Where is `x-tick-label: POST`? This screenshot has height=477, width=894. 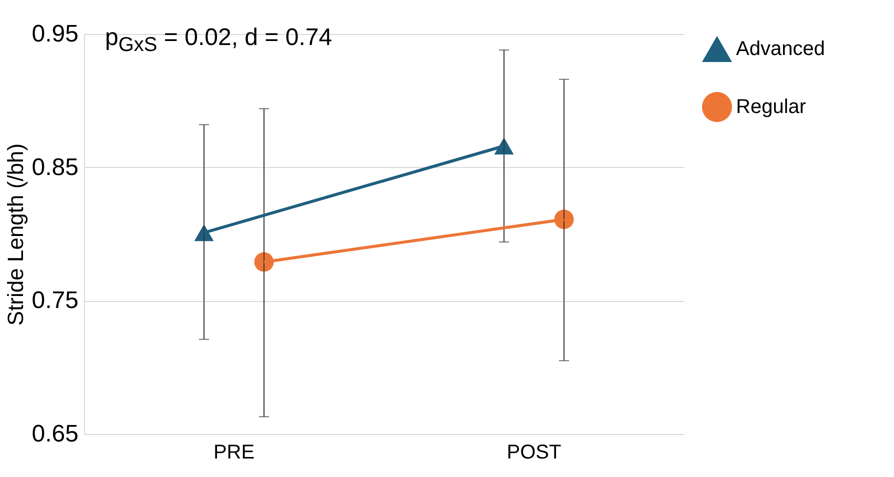
x-tick-label: POST is located at coordinates (534, 453).